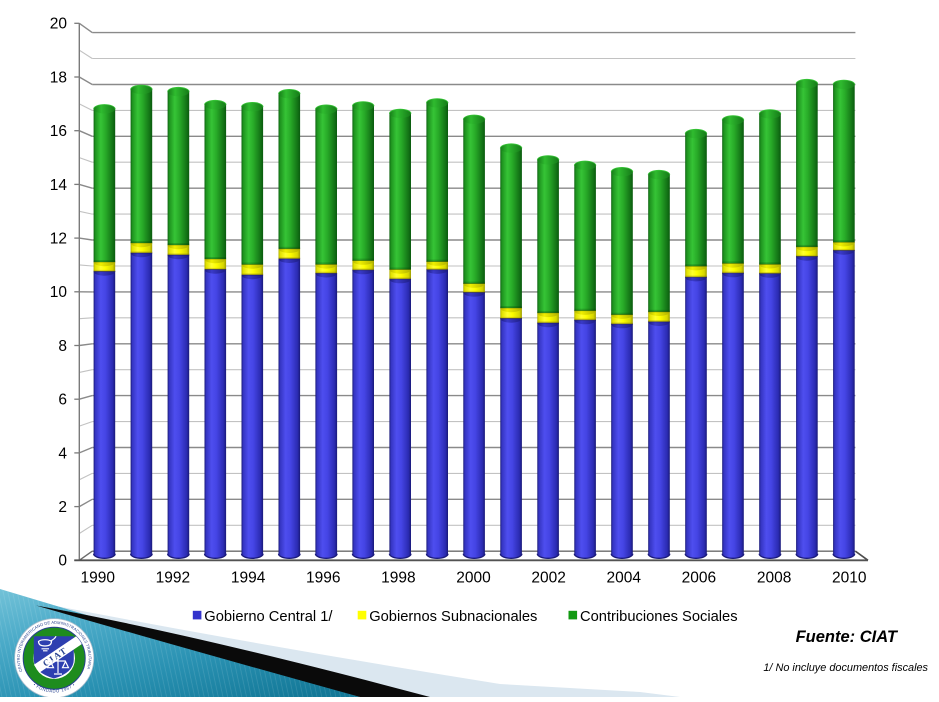 This screenshot has height=702, width=939. I want to click on svg-text: 6, so click(62, 400).